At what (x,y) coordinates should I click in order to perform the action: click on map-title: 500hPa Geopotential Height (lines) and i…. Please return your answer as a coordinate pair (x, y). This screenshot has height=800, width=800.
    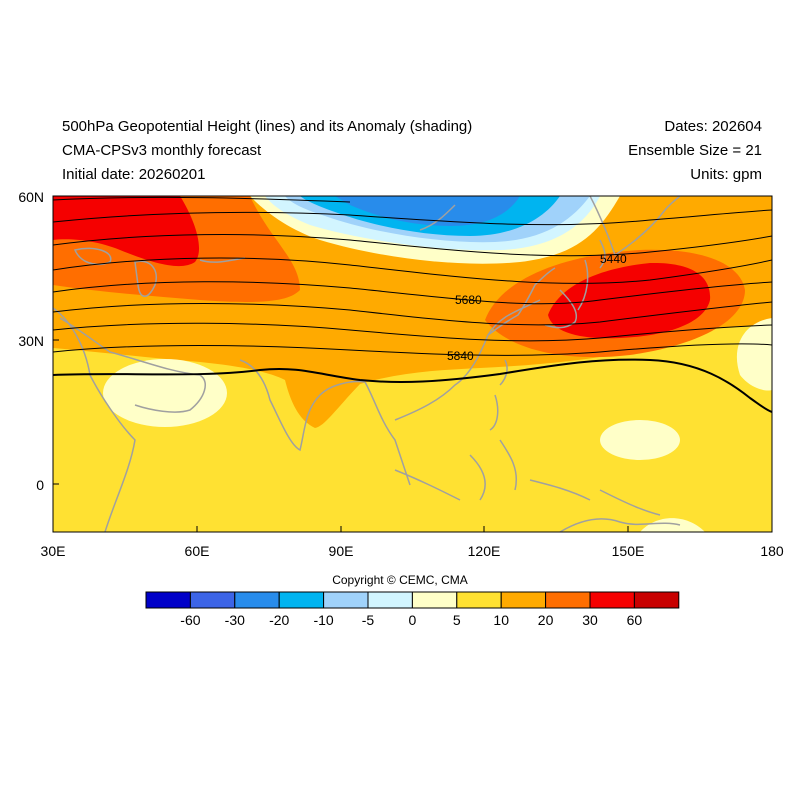
    Looking at the image, I should click on (267, 126).